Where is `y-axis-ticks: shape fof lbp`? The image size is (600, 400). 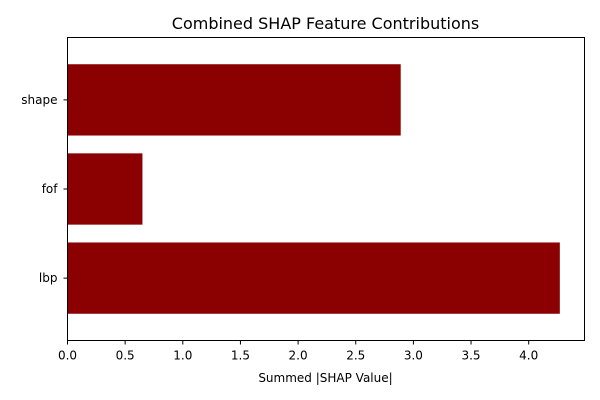 y-axis-ticks: shape fof lbp is located at coordinates (44, 189).